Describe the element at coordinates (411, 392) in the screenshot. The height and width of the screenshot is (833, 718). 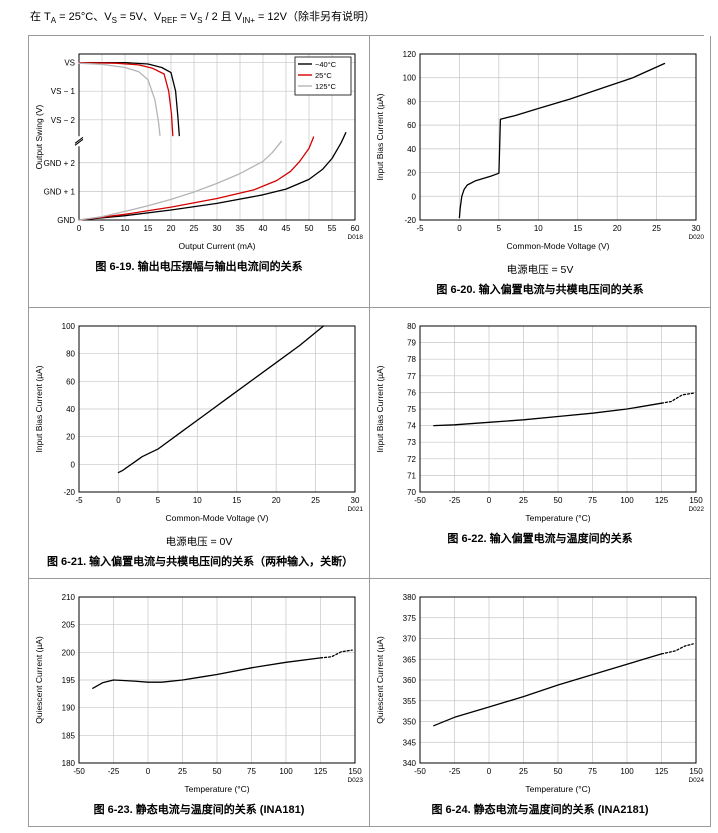
I see `y-tick-label: 76` at that location.